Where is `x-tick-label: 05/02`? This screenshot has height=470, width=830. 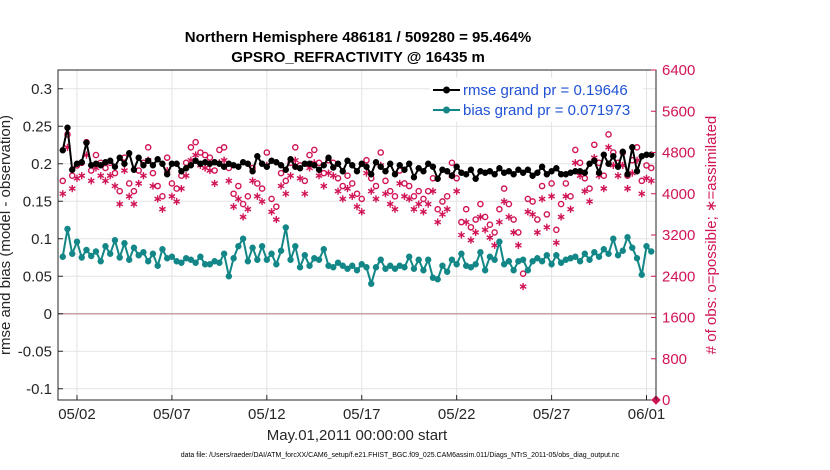 x-tick-label: 05/02 is located at coordinates (77, 414).